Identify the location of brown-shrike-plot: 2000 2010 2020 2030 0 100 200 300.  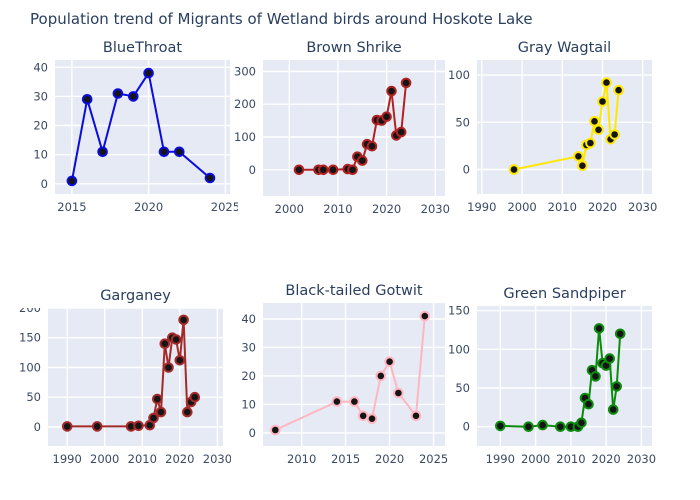
(342, 138).